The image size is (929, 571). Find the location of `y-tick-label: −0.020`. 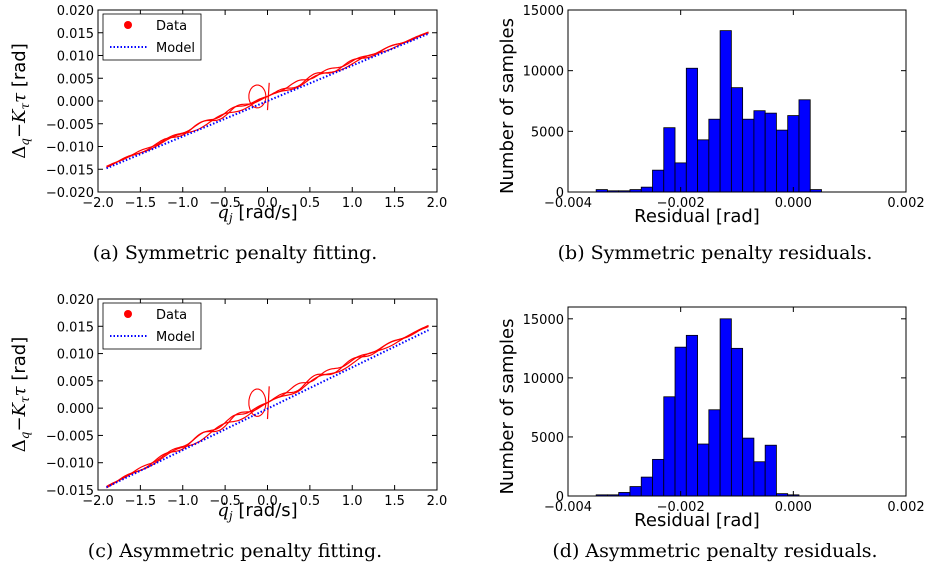

y-tick-label: −0.020 is located at coordinates (70, 193).